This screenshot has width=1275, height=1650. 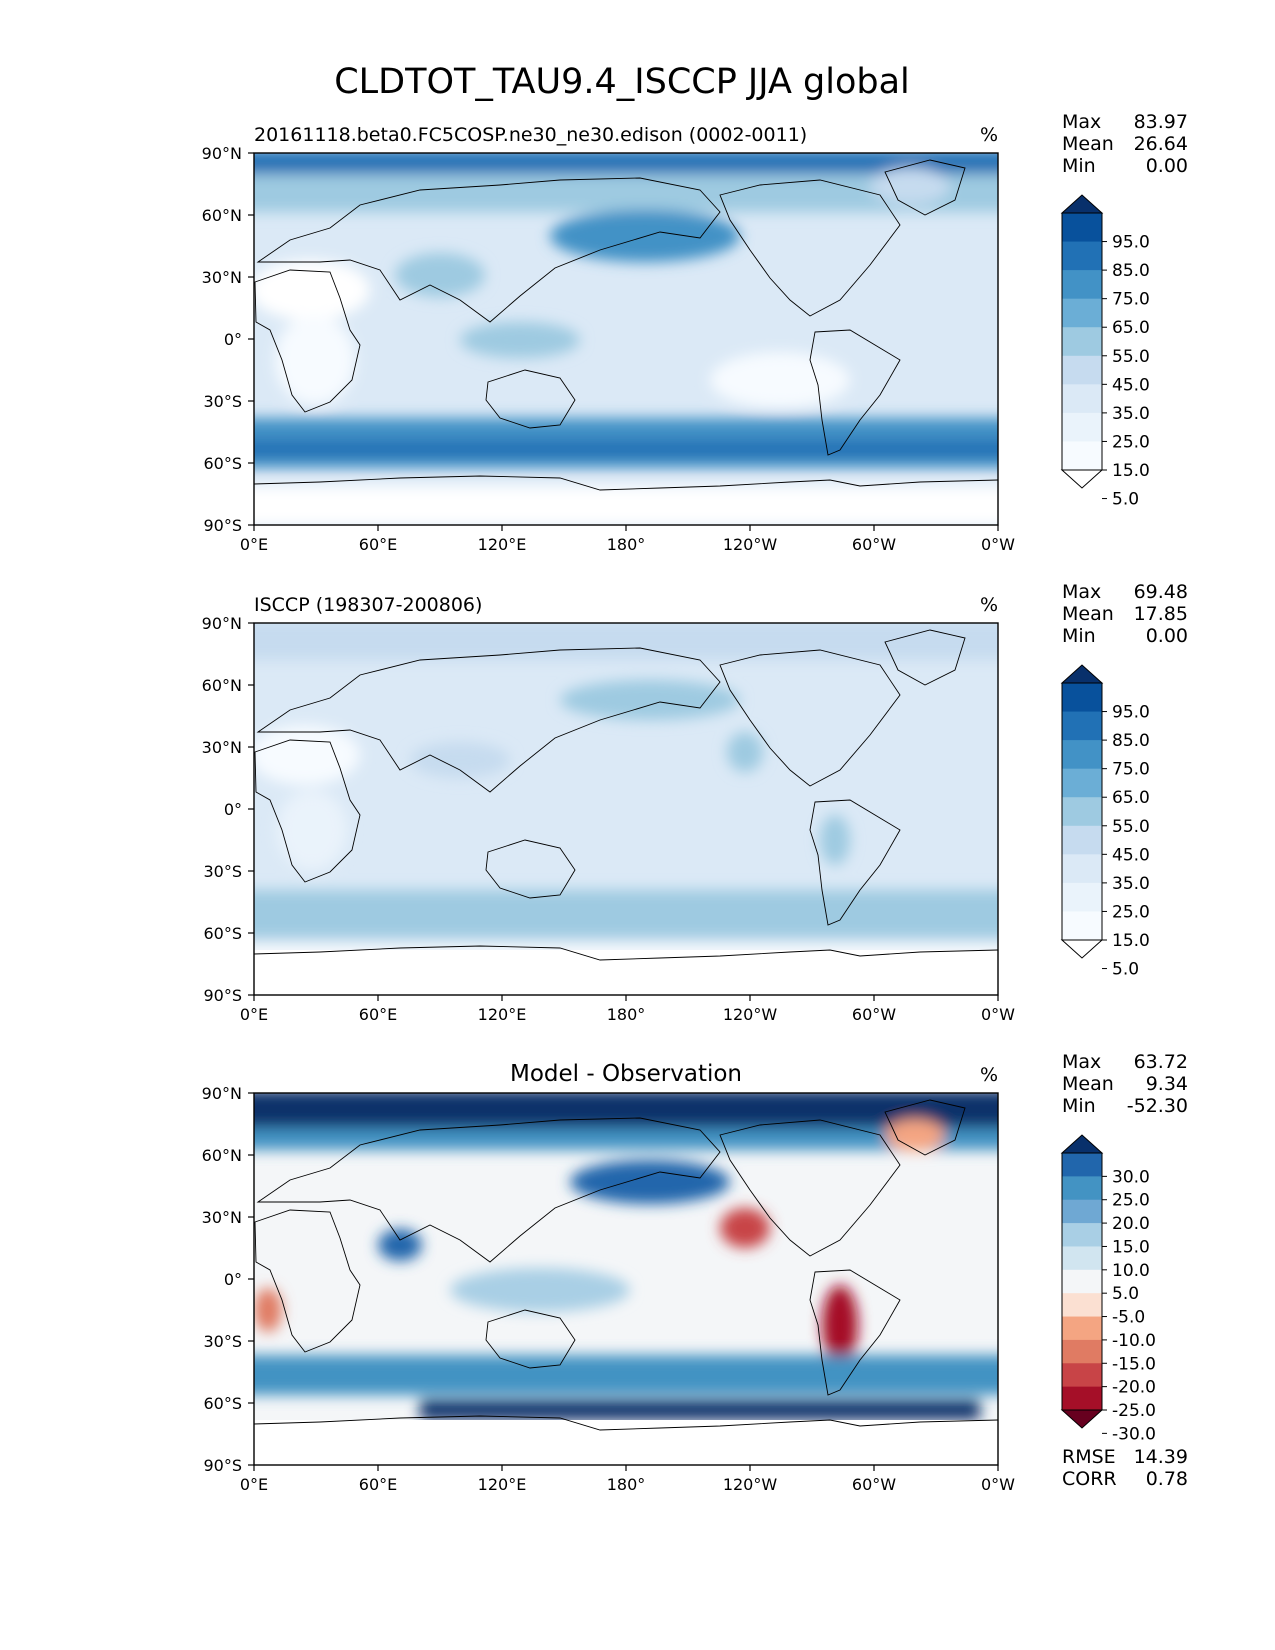 I want to click on colorbar-tick-label: 45.0, so click(x=1131, y=385).